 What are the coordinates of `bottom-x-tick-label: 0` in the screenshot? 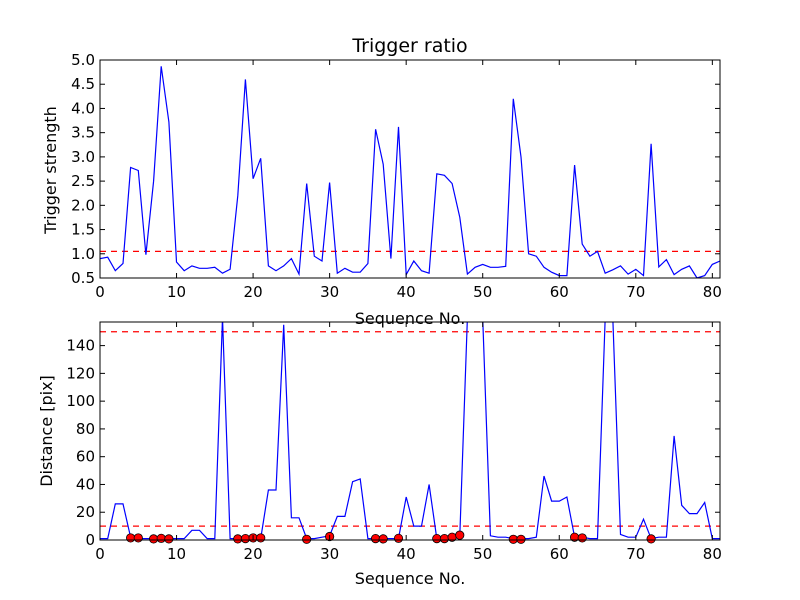 It's located at (100, 554).